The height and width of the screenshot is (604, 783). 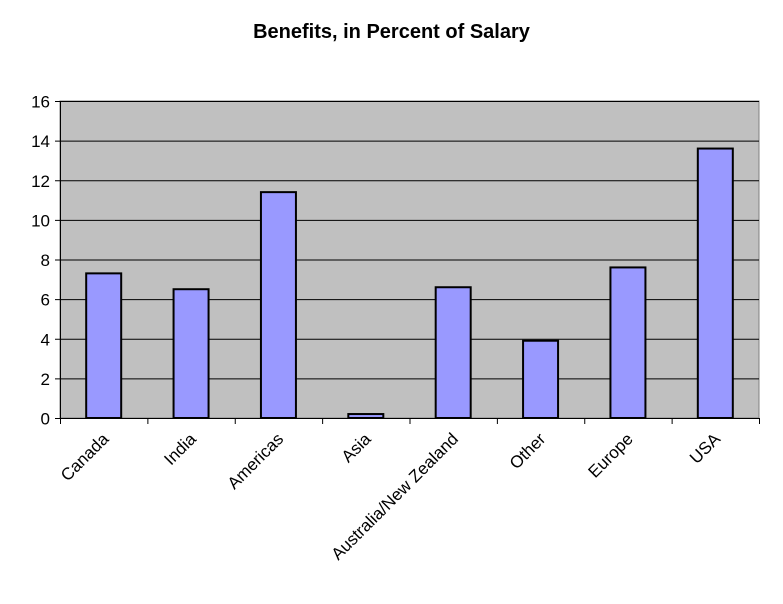 What do you see at coordinates (715, 283) in the screenshot?
I see `bar-usa` at bounding box center [715, 283].